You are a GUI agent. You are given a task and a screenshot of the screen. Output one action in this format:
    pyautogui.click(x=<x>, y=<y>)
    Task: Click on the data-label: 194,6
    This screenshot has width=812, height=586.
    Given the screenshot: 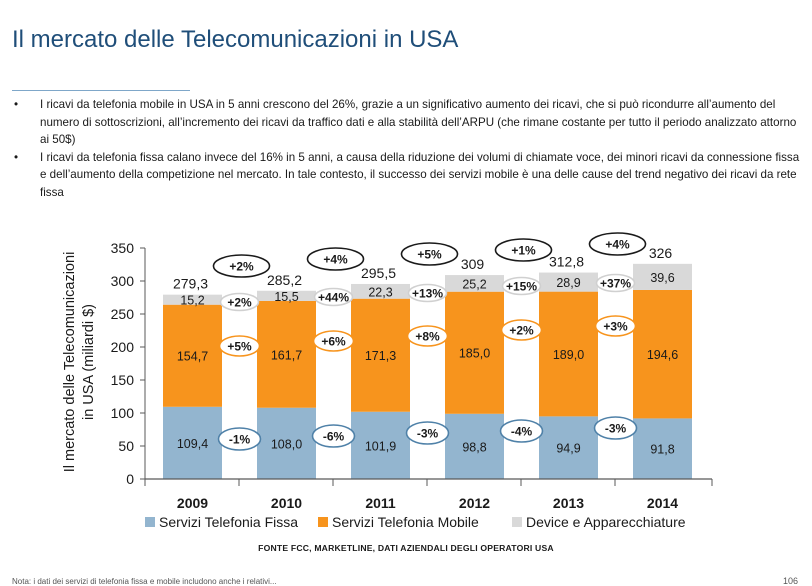 What is the action you would take?
    pyautogui.click(x=662, y=355)
    